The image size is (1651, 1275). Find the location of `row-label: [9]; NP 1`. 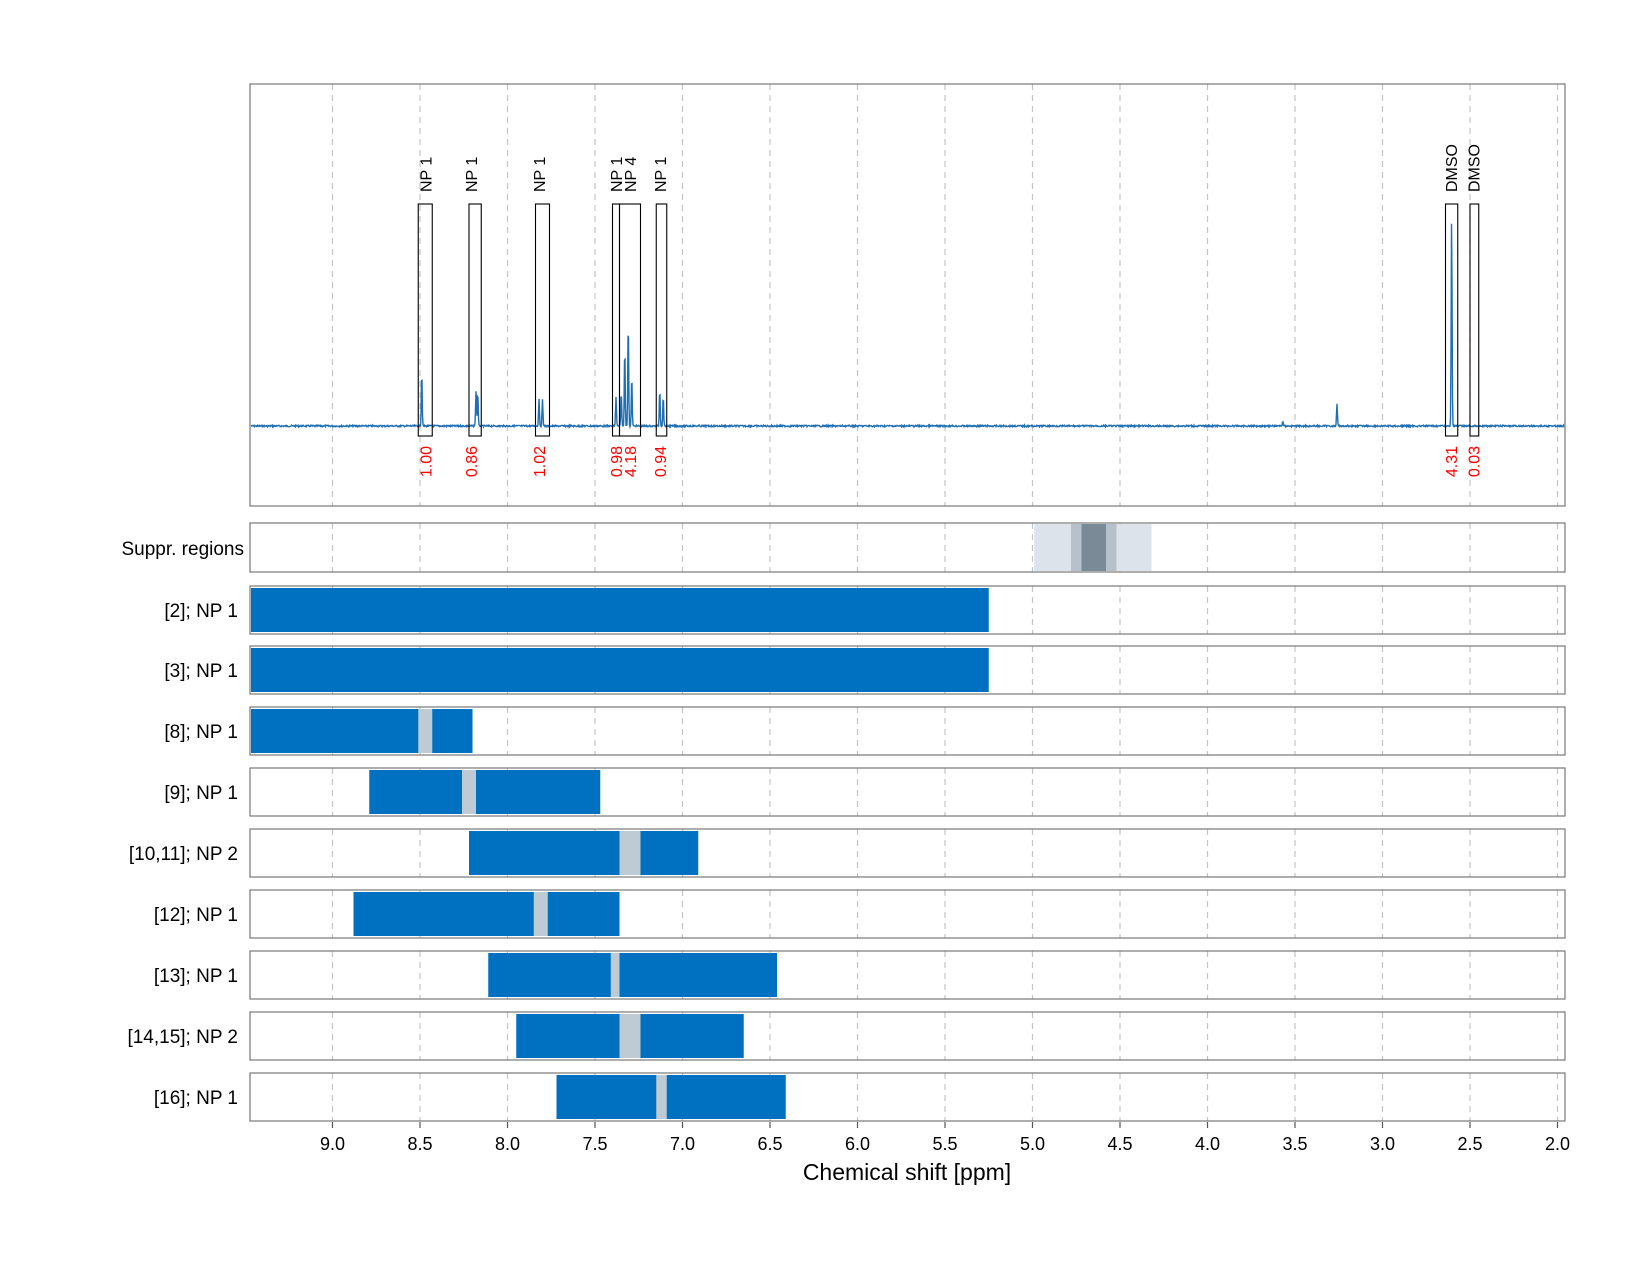

row-label: [9]; NP 1 is located at coordinates (201, 793).